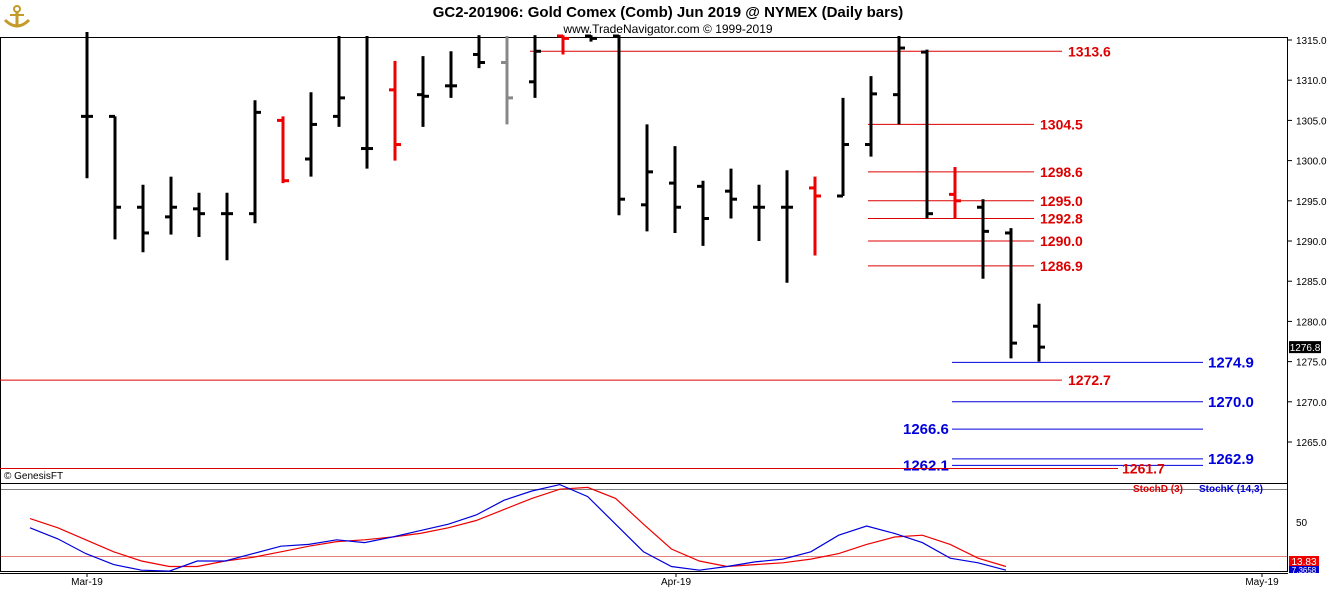 Image resolution: width=1336 pixels, height=591 pixels. I want to click on level-label-1292.8: 1292.8, so click(1061, 218).